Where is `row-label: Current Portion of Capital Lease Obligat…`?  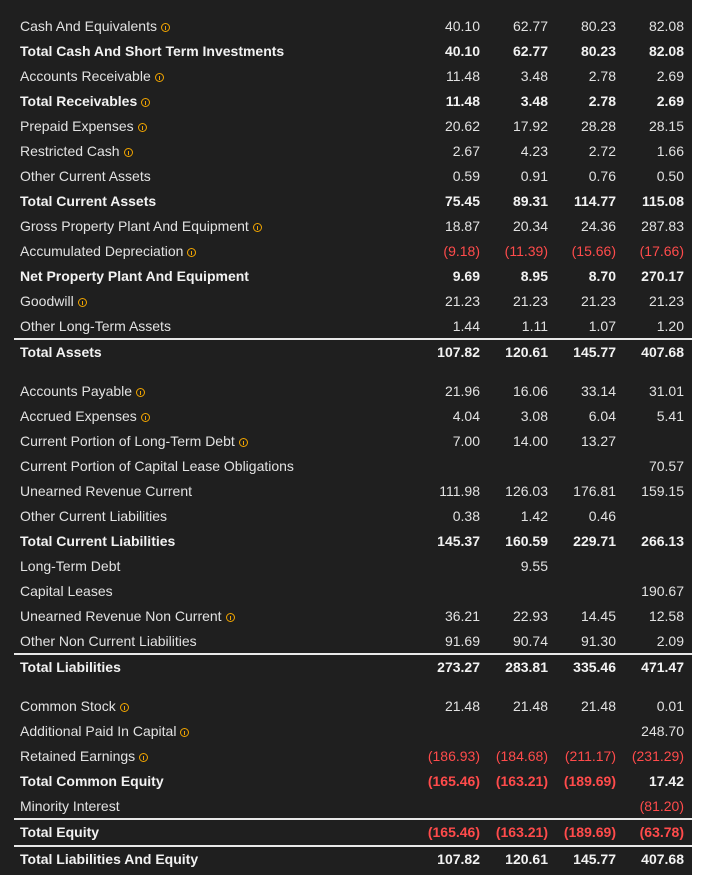 row-label: Current Portion of Capital Lease Obligat… is located at coordinates (157, 466).